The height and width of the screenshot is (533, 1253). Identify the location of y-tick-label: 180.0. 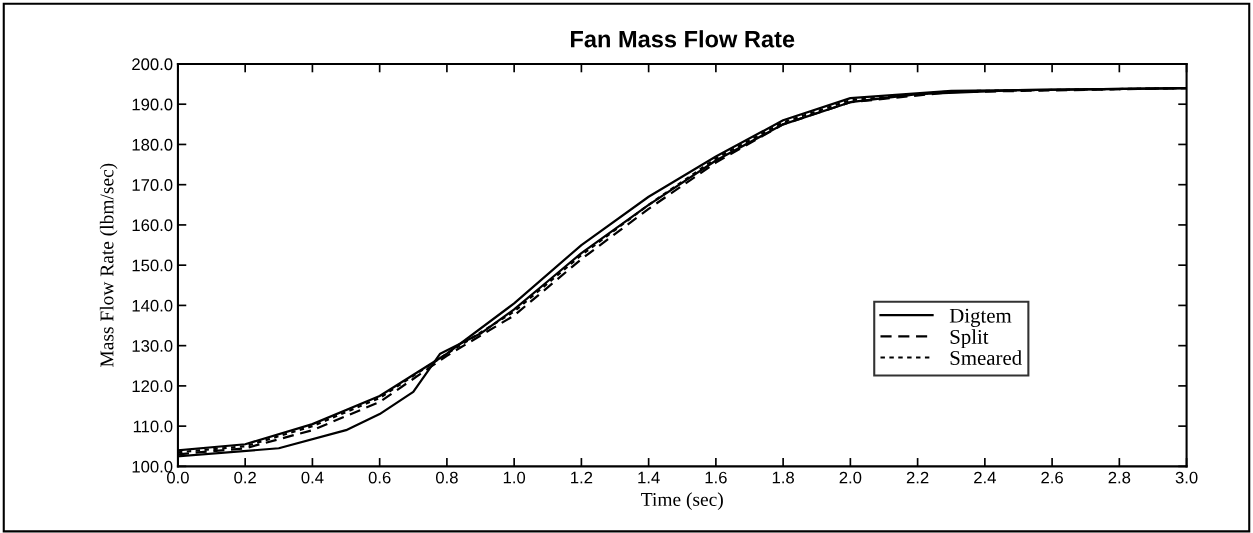
(152, 144).